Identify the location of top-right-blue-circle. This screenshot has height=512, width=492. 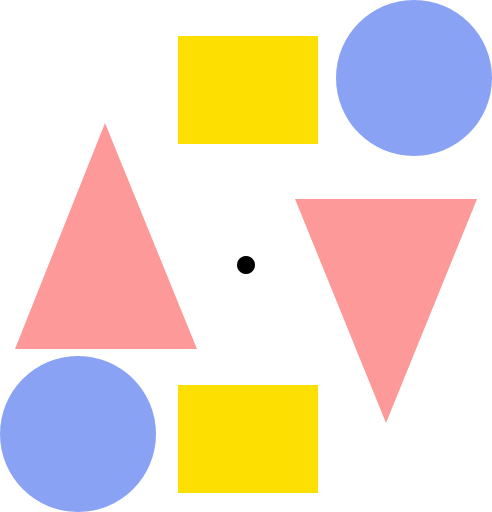
(414, 78).